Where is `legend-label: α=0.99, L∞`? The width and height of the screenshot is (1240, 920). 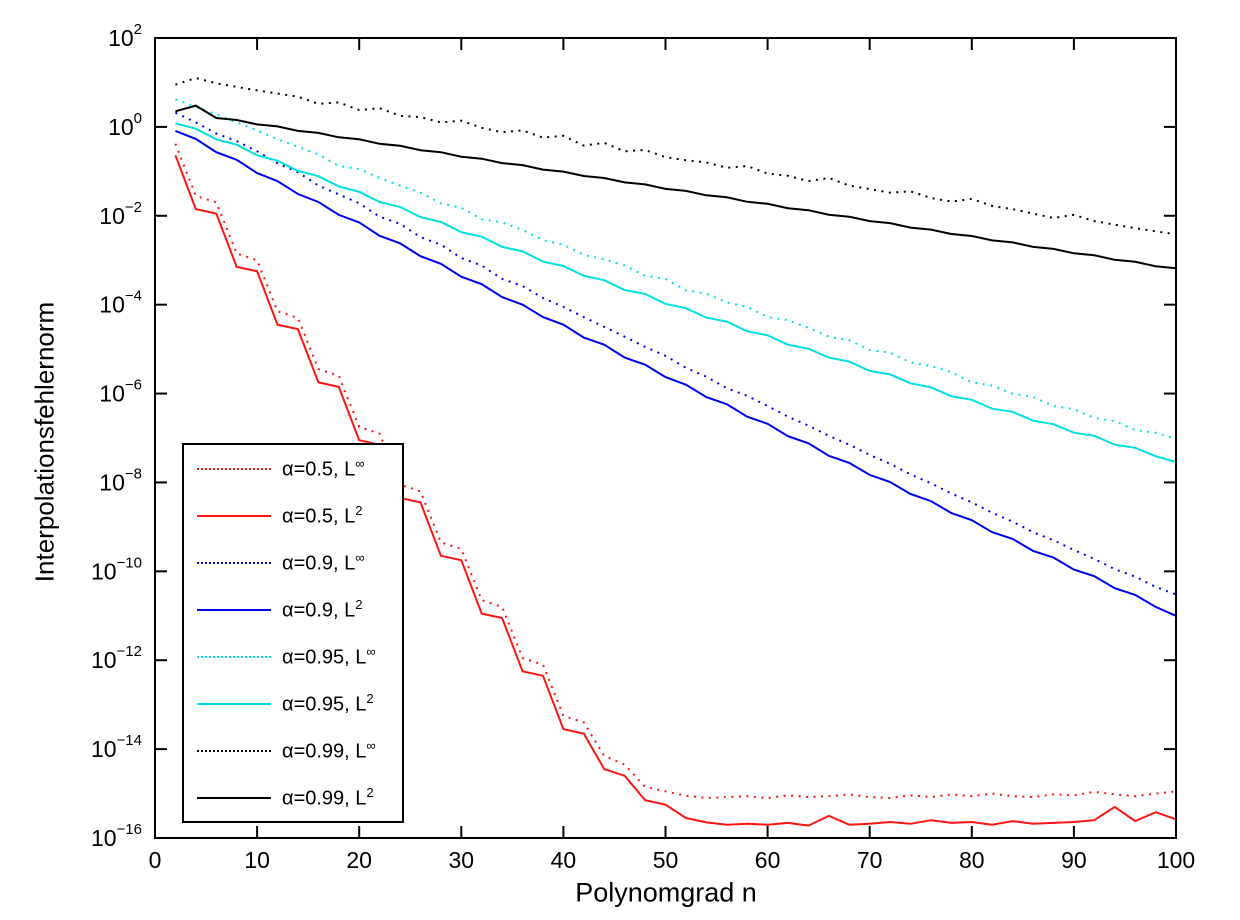
legend-label: α=0.99, L∞ is located at coordinates (329, 750).